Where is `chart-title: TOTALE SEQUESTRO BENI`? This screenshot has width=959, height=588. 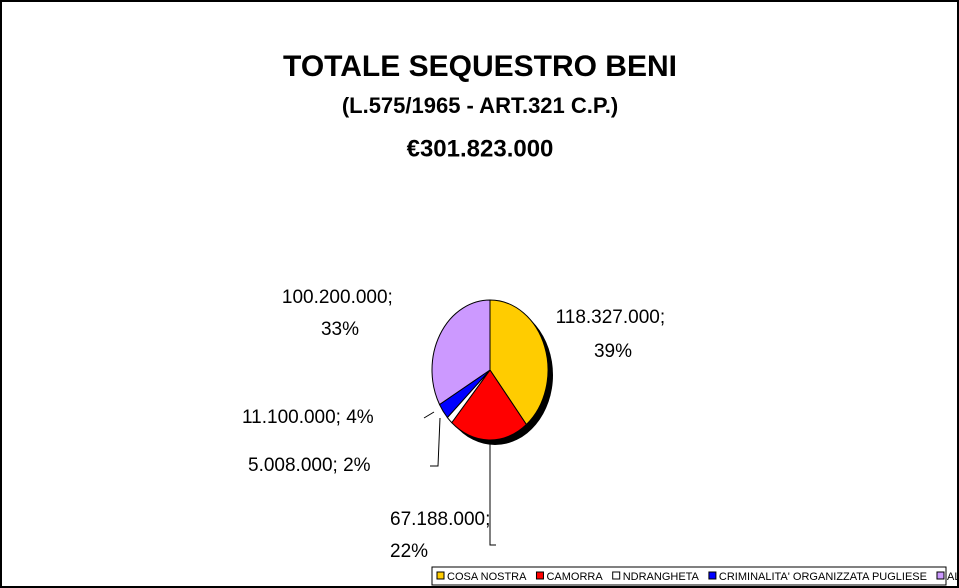
chart-title: TOTALE SEQUESTRO BENI is located at coordinates (480, 66).